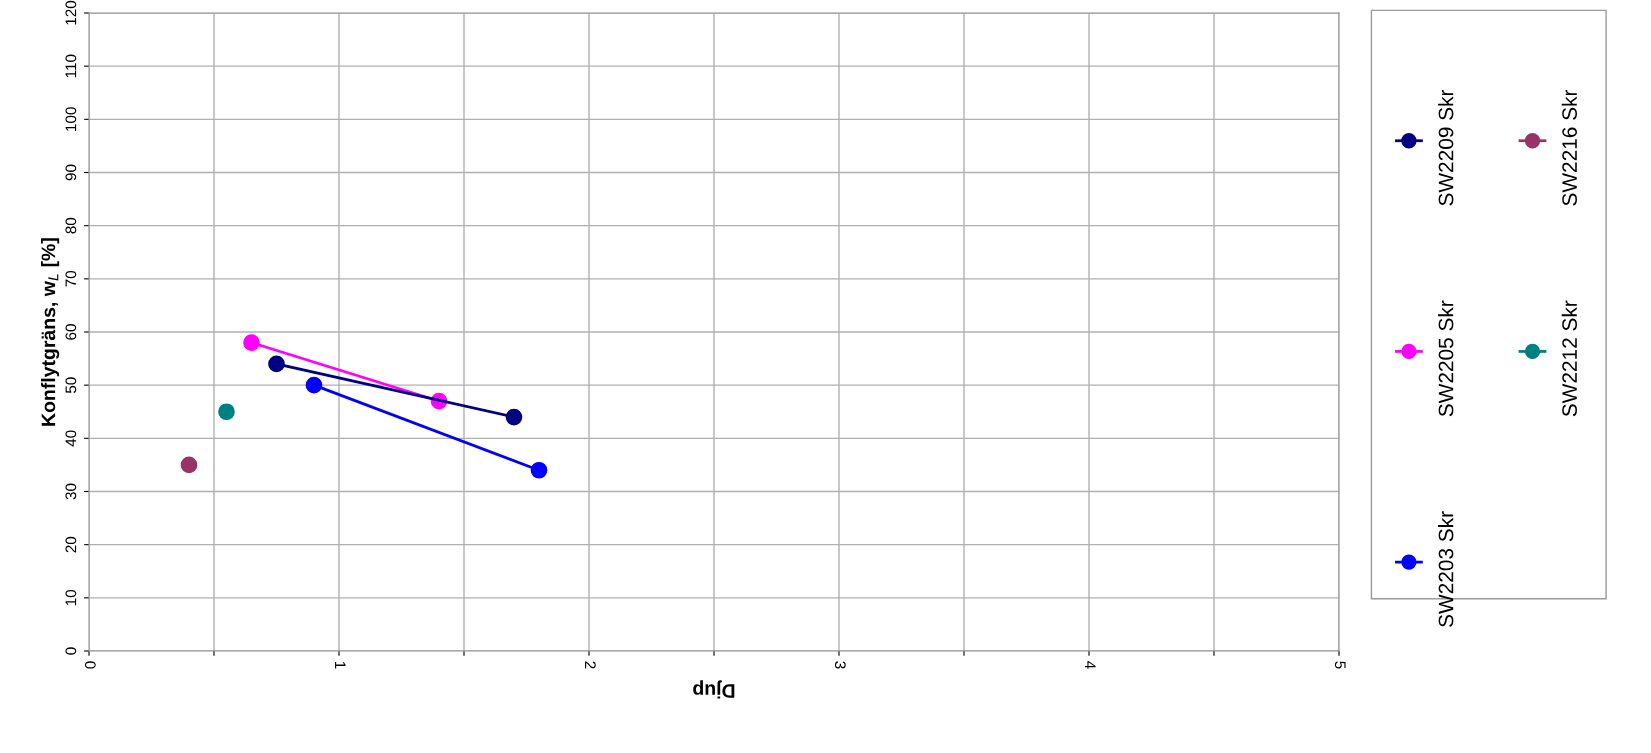 This screenshot has width=1651, height=753. What do you see at coordinates (1340, 665) in the screenshot?
I see `x-tick-label: 5` at bounding box center [1340, 665].